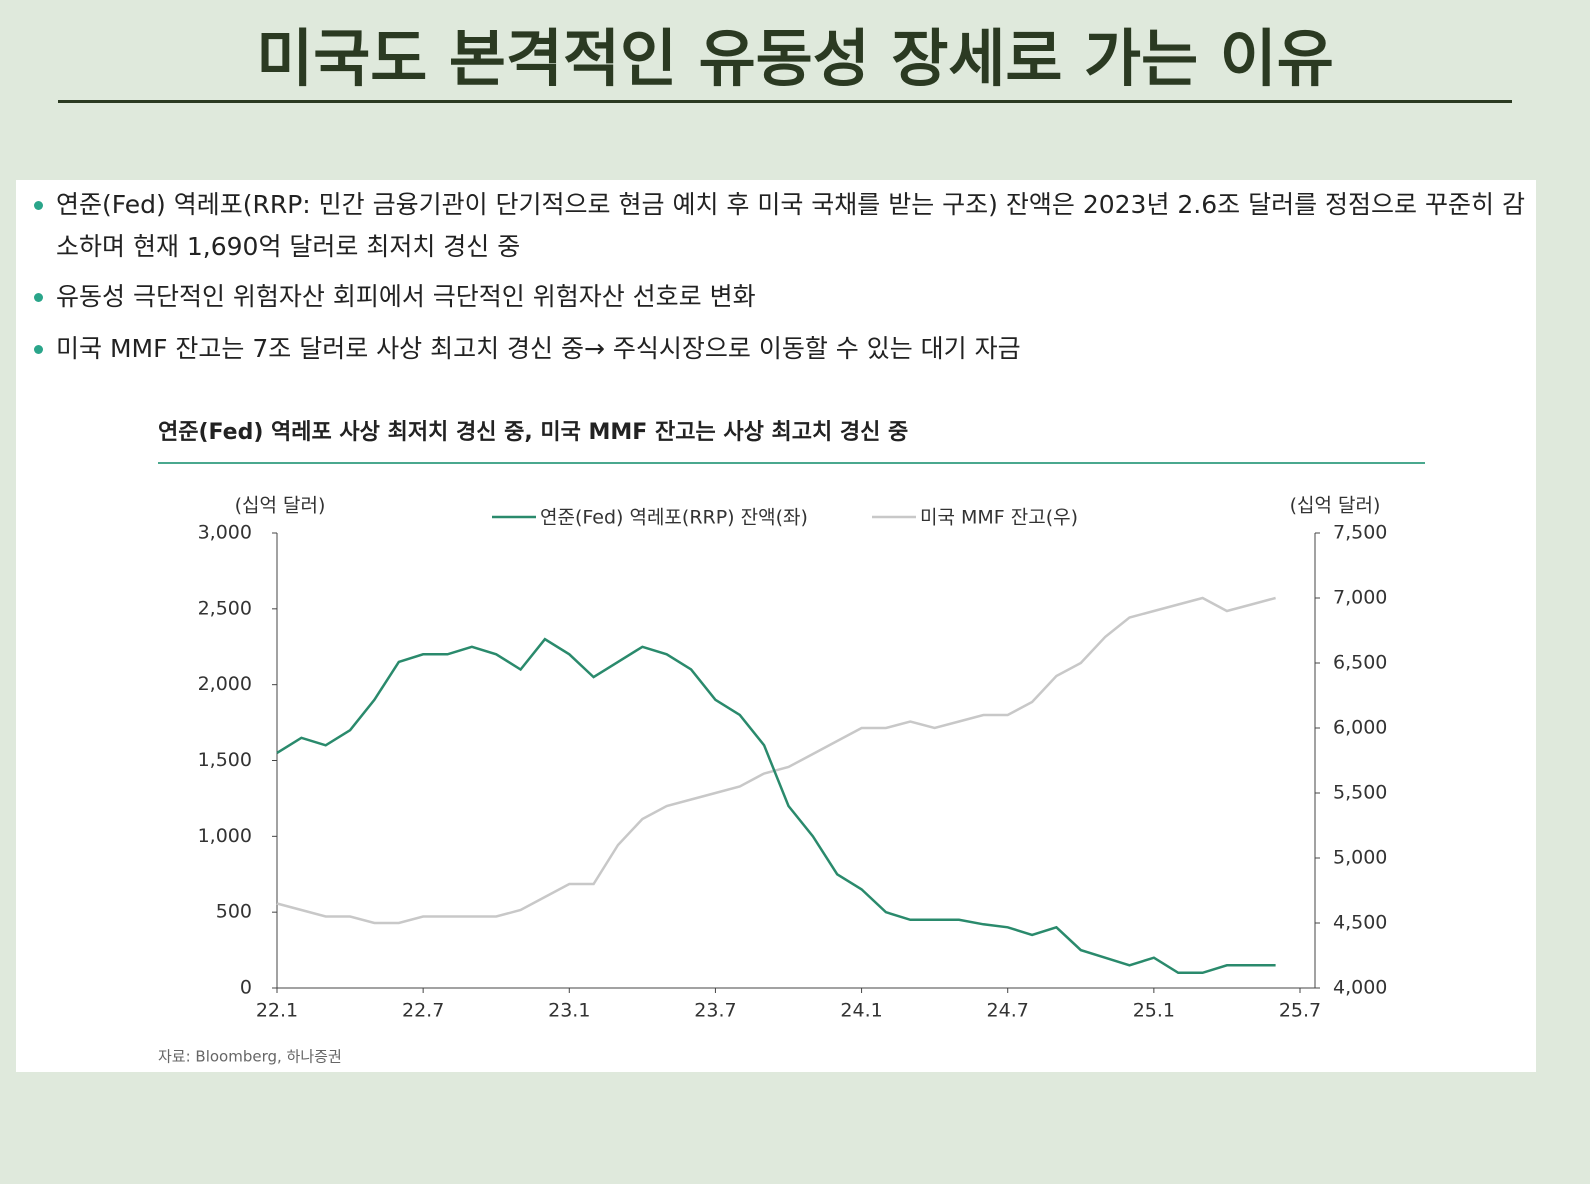 The height and width of the screenshot is (1184, 1590). I want to click on x-tick-label: 23.7, so click(715, 1011).